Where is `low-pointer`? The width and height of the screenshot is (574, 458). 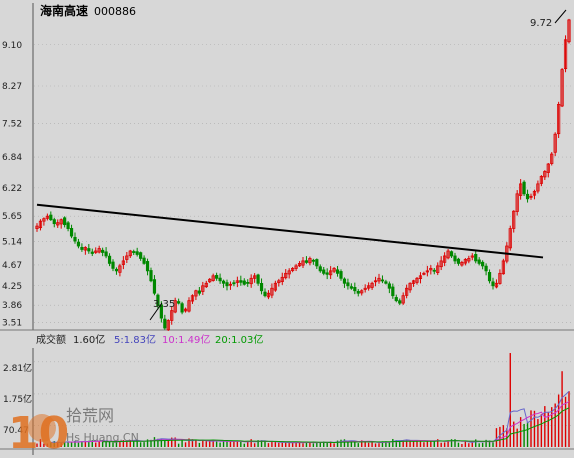 low-pointer is located at coordinates (156, 311).